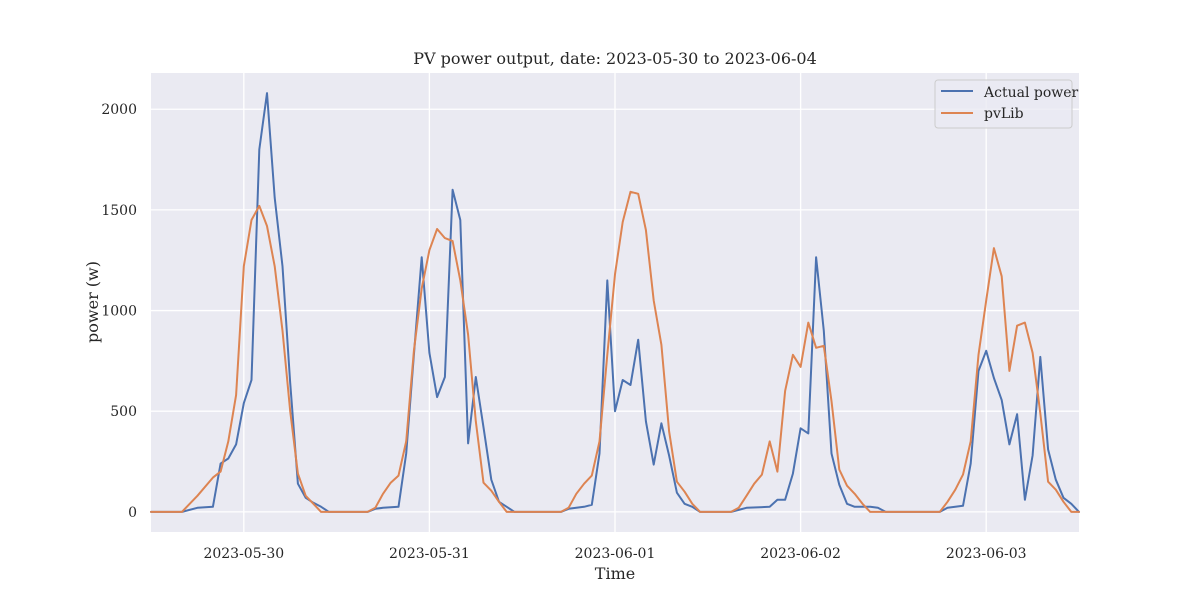  Describe the element at coordinates (119, 110) in the screenshot. I see `y-tick-label: 2000` at that location.